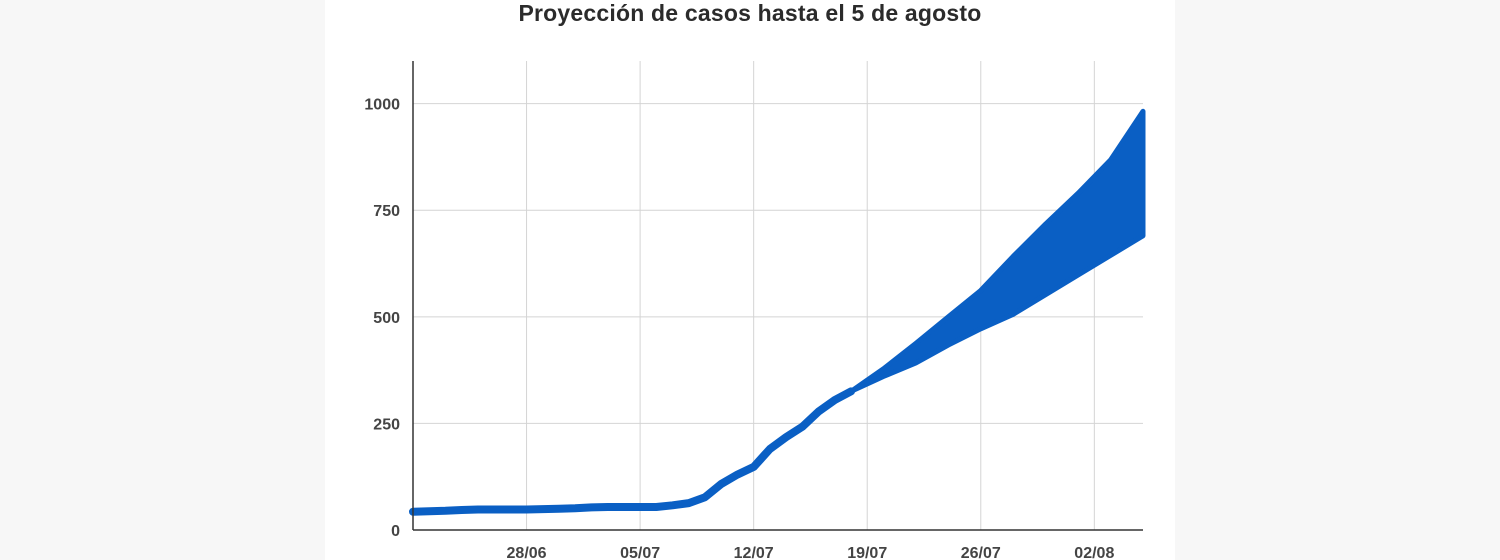  I want to click on x-tick-label-05-07: 05/07, so click(640, 552).